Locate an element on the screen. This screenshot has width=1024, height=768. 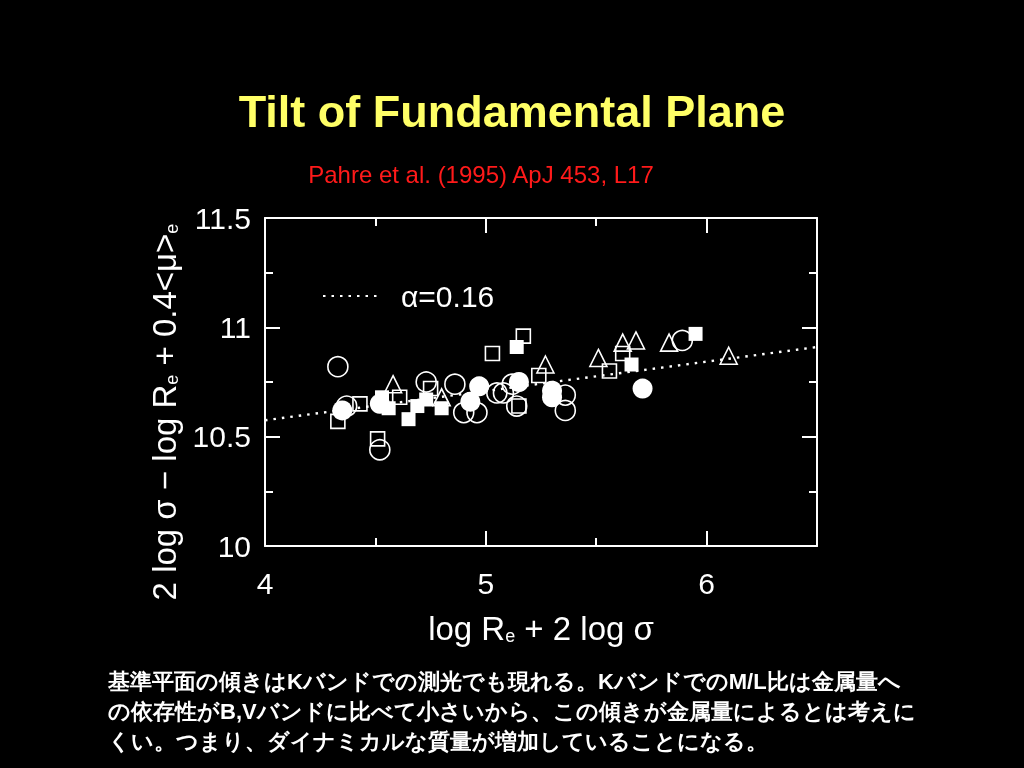
text: Pahre et al. (1995) ApJ 453, L17 is located at coordinates (481, 174).